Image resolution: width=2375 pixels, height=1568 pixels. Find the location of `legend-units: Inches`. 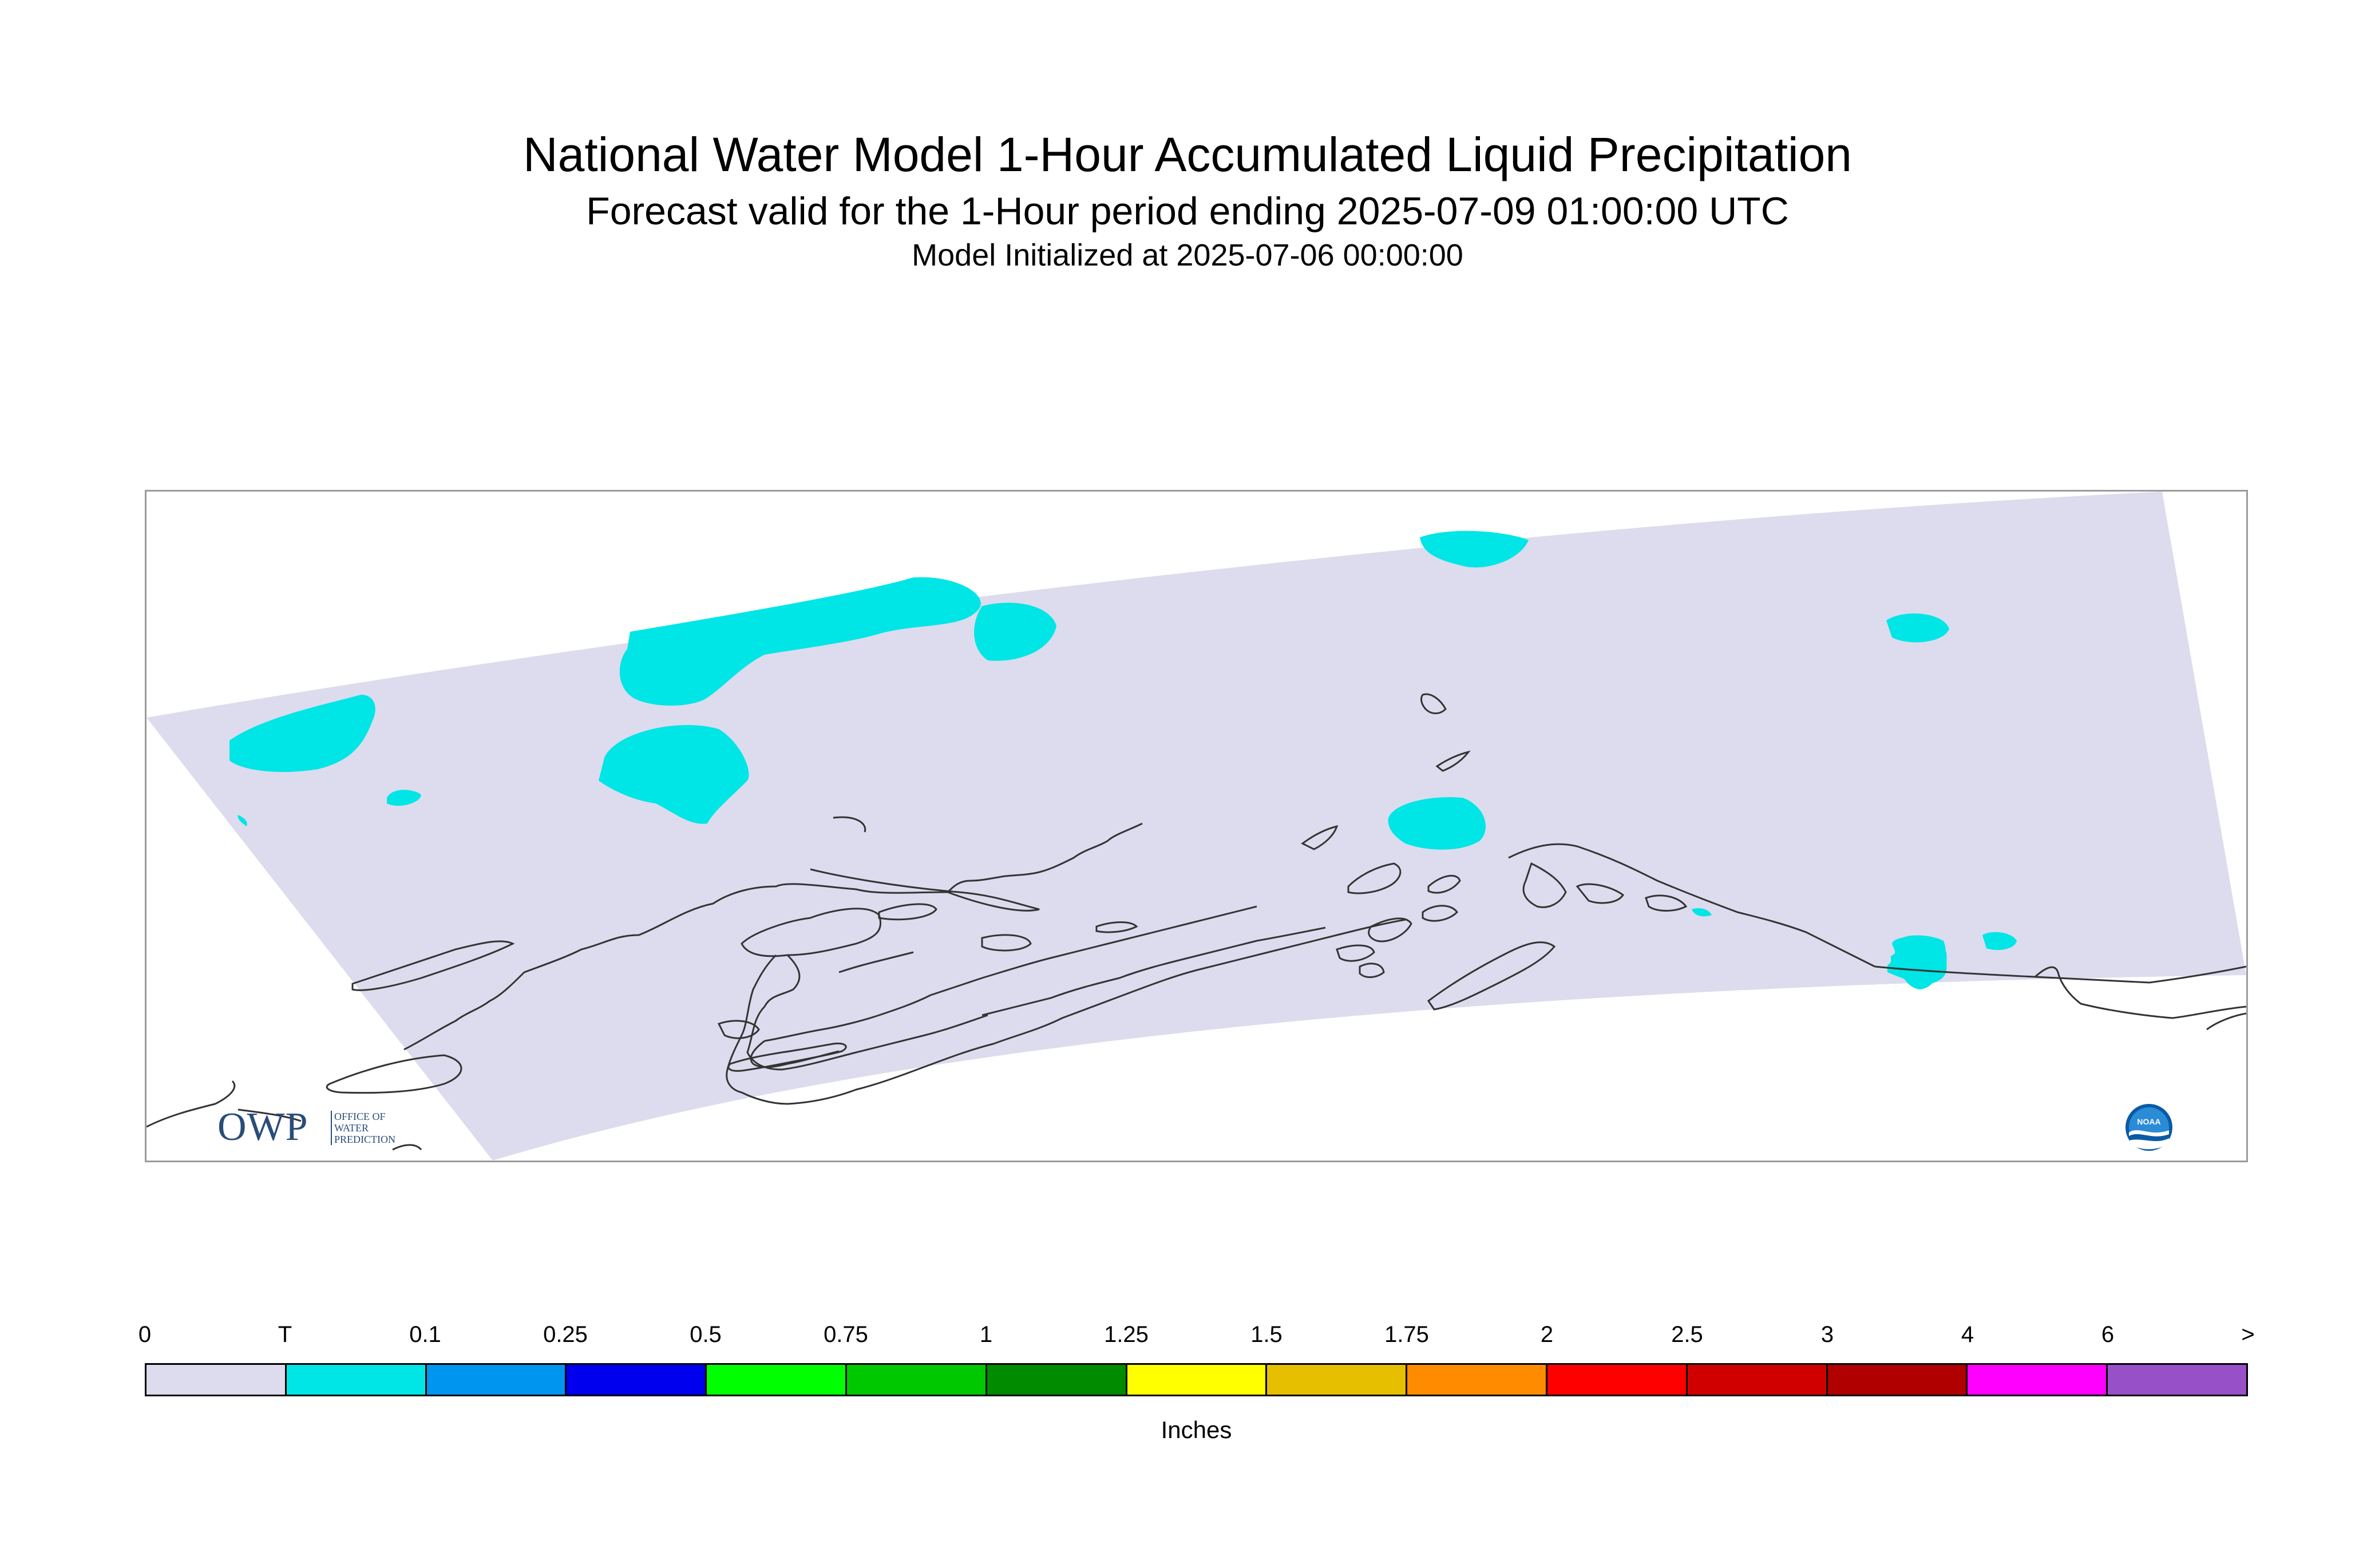

legend-units: Inches is located at coordinates (1197, 1429).